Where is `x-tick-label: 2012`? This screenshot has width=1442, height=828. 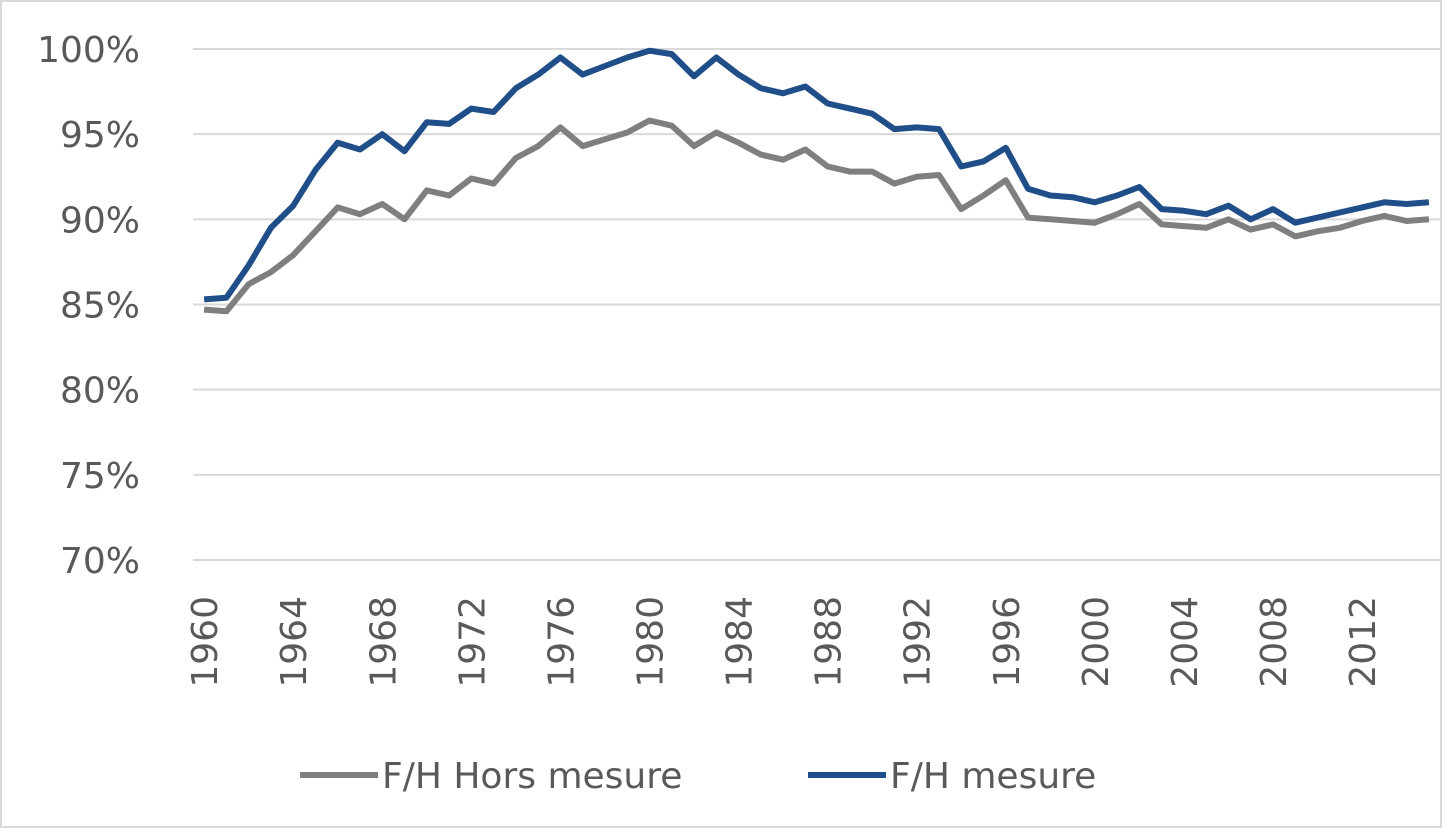 x-tick-label: 2012 is located at coordinates (1363, 642).